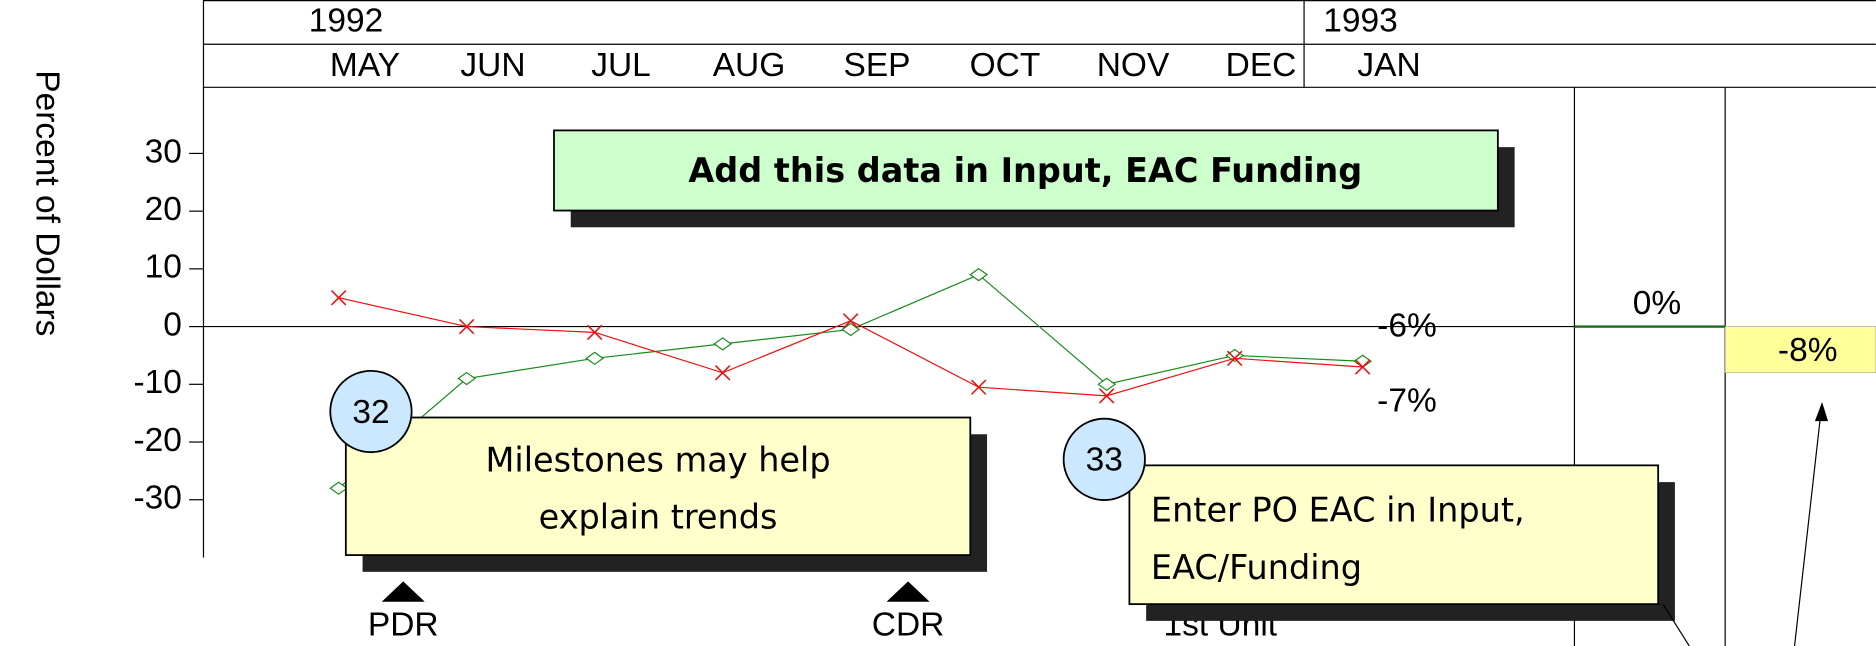  What do you see at coordinates (158, 498) in the screenshot?
I see `y-tick-label: -30` at bounding box center [158, 498].